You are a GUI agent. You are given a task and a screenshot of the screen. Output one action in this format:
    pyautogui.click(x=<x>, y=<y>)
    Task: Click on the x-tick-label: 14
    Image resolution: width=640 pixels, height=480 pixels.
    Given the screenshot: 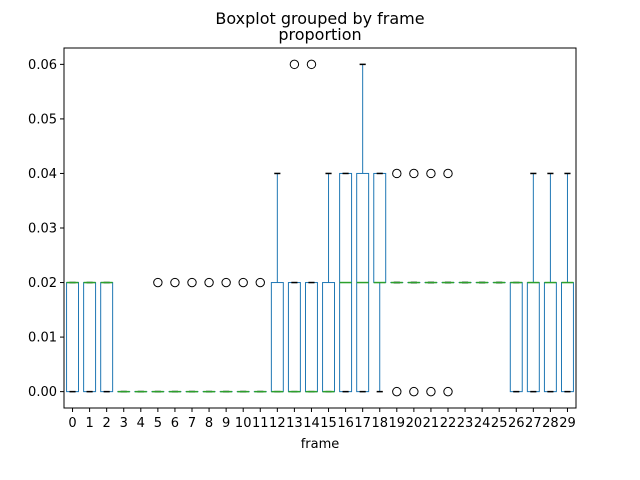 What is the action you would take?
    pyautogui.click(x=311, y=423)
    